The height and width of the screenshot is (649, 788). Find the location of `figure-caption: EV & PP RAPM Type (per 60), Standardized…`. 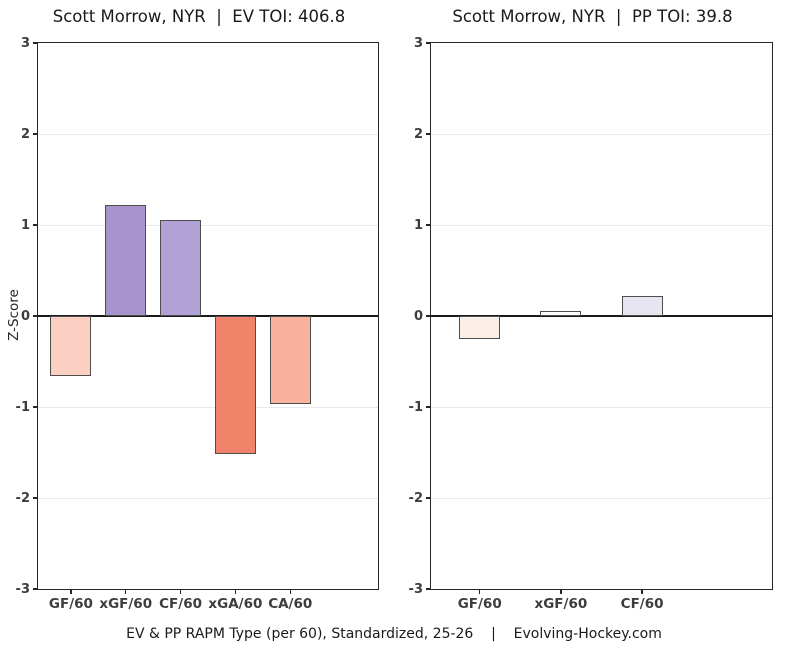

figure-caption: EV & PP RAPM Type (per 60), Standardized… is located at coordinates (394, 634).